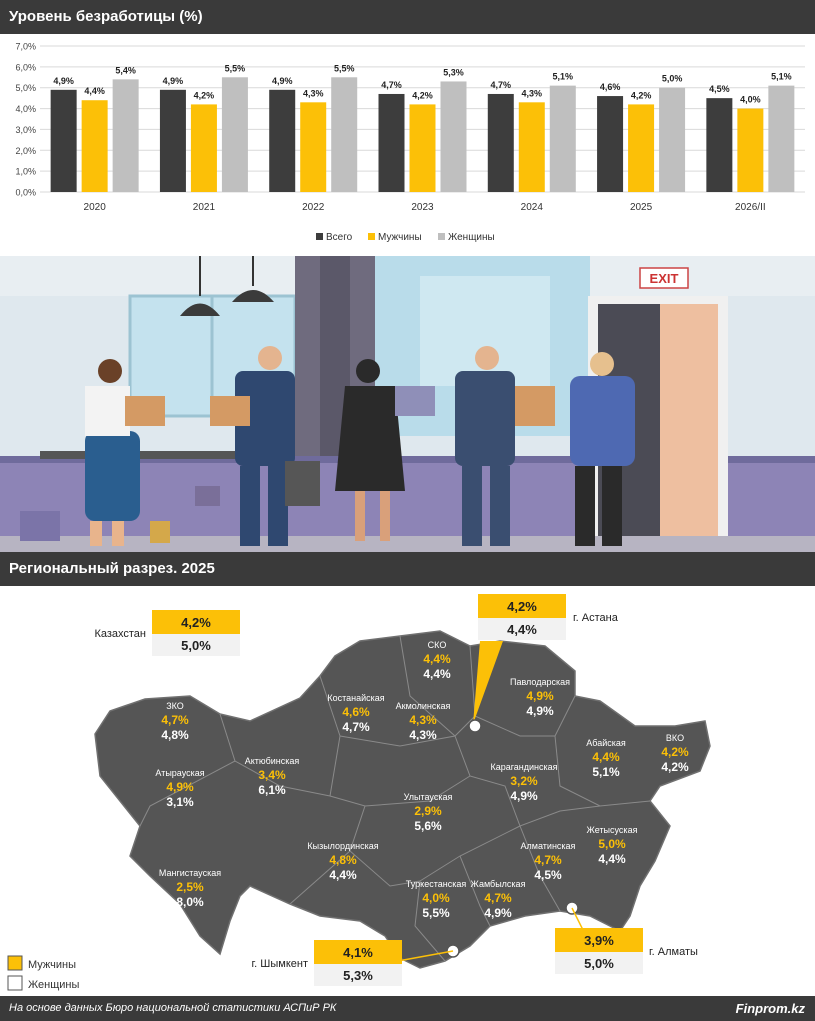  What do you see at coordinates (356, 712) in the screenshot?
I see `region-men: 4,6%` at bounding box center [356, 712].